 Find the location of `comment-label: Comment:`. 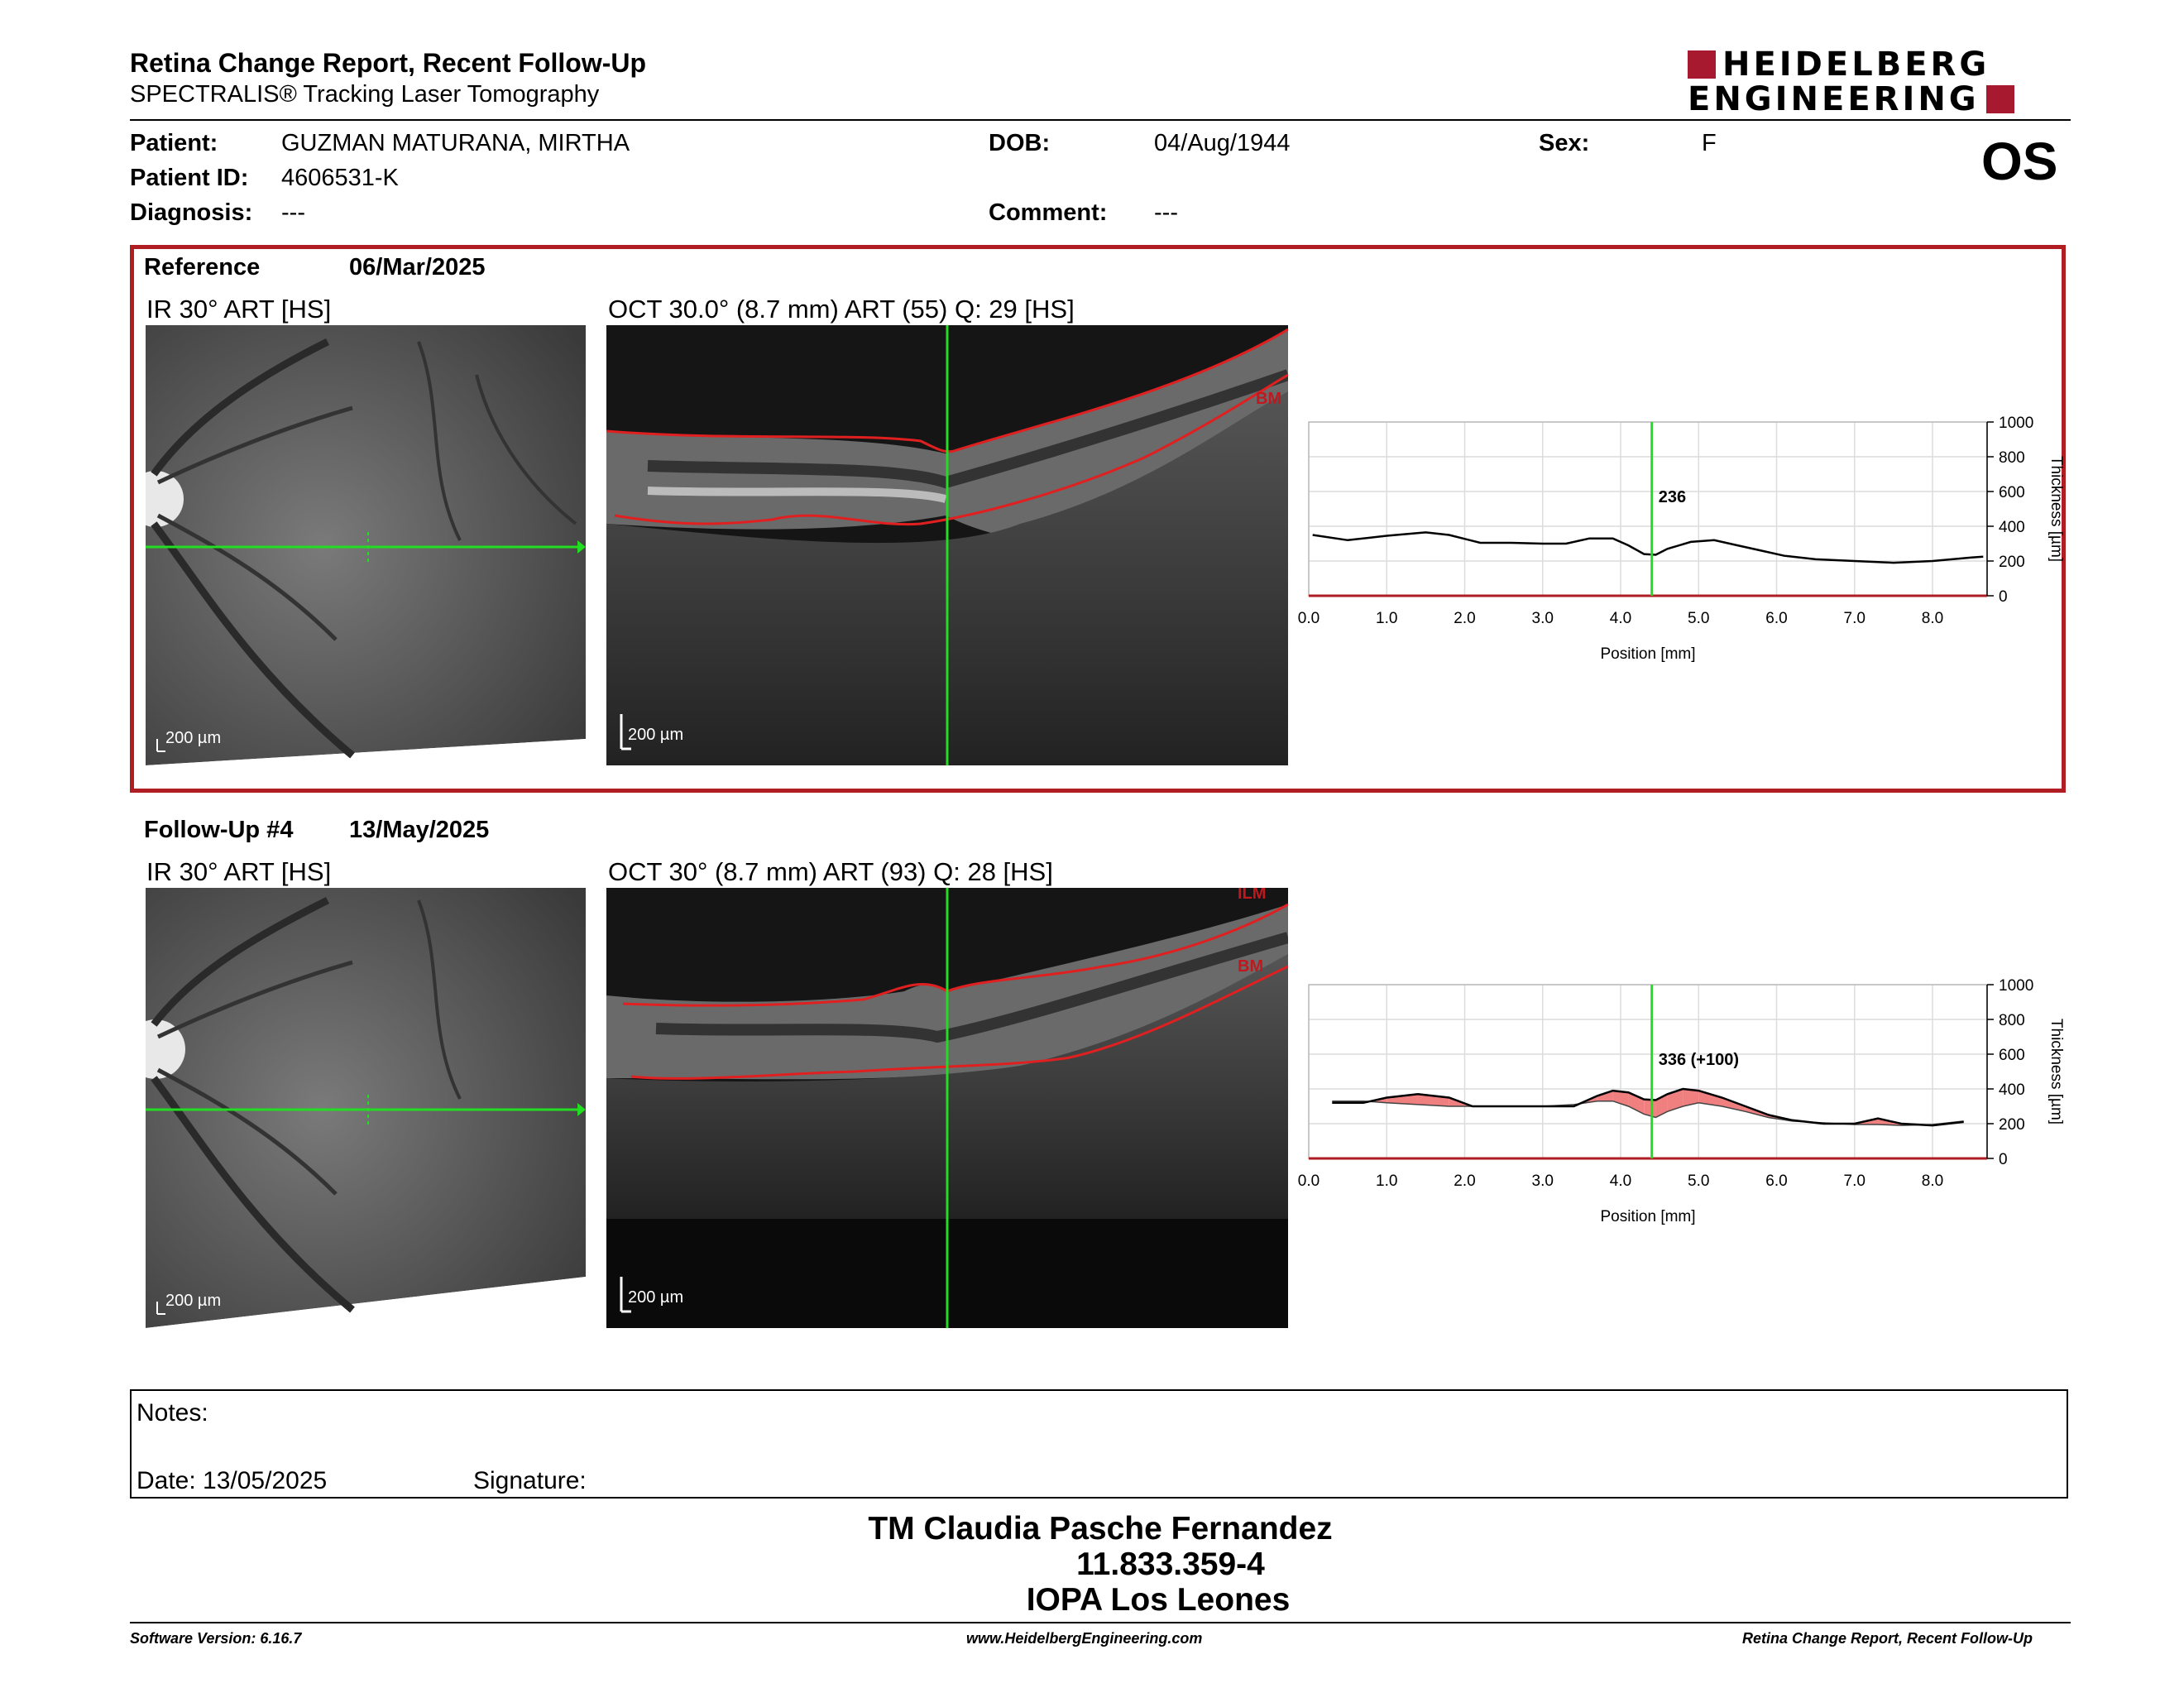

comment-label: Comment: is located at coordinates (1048, 212).